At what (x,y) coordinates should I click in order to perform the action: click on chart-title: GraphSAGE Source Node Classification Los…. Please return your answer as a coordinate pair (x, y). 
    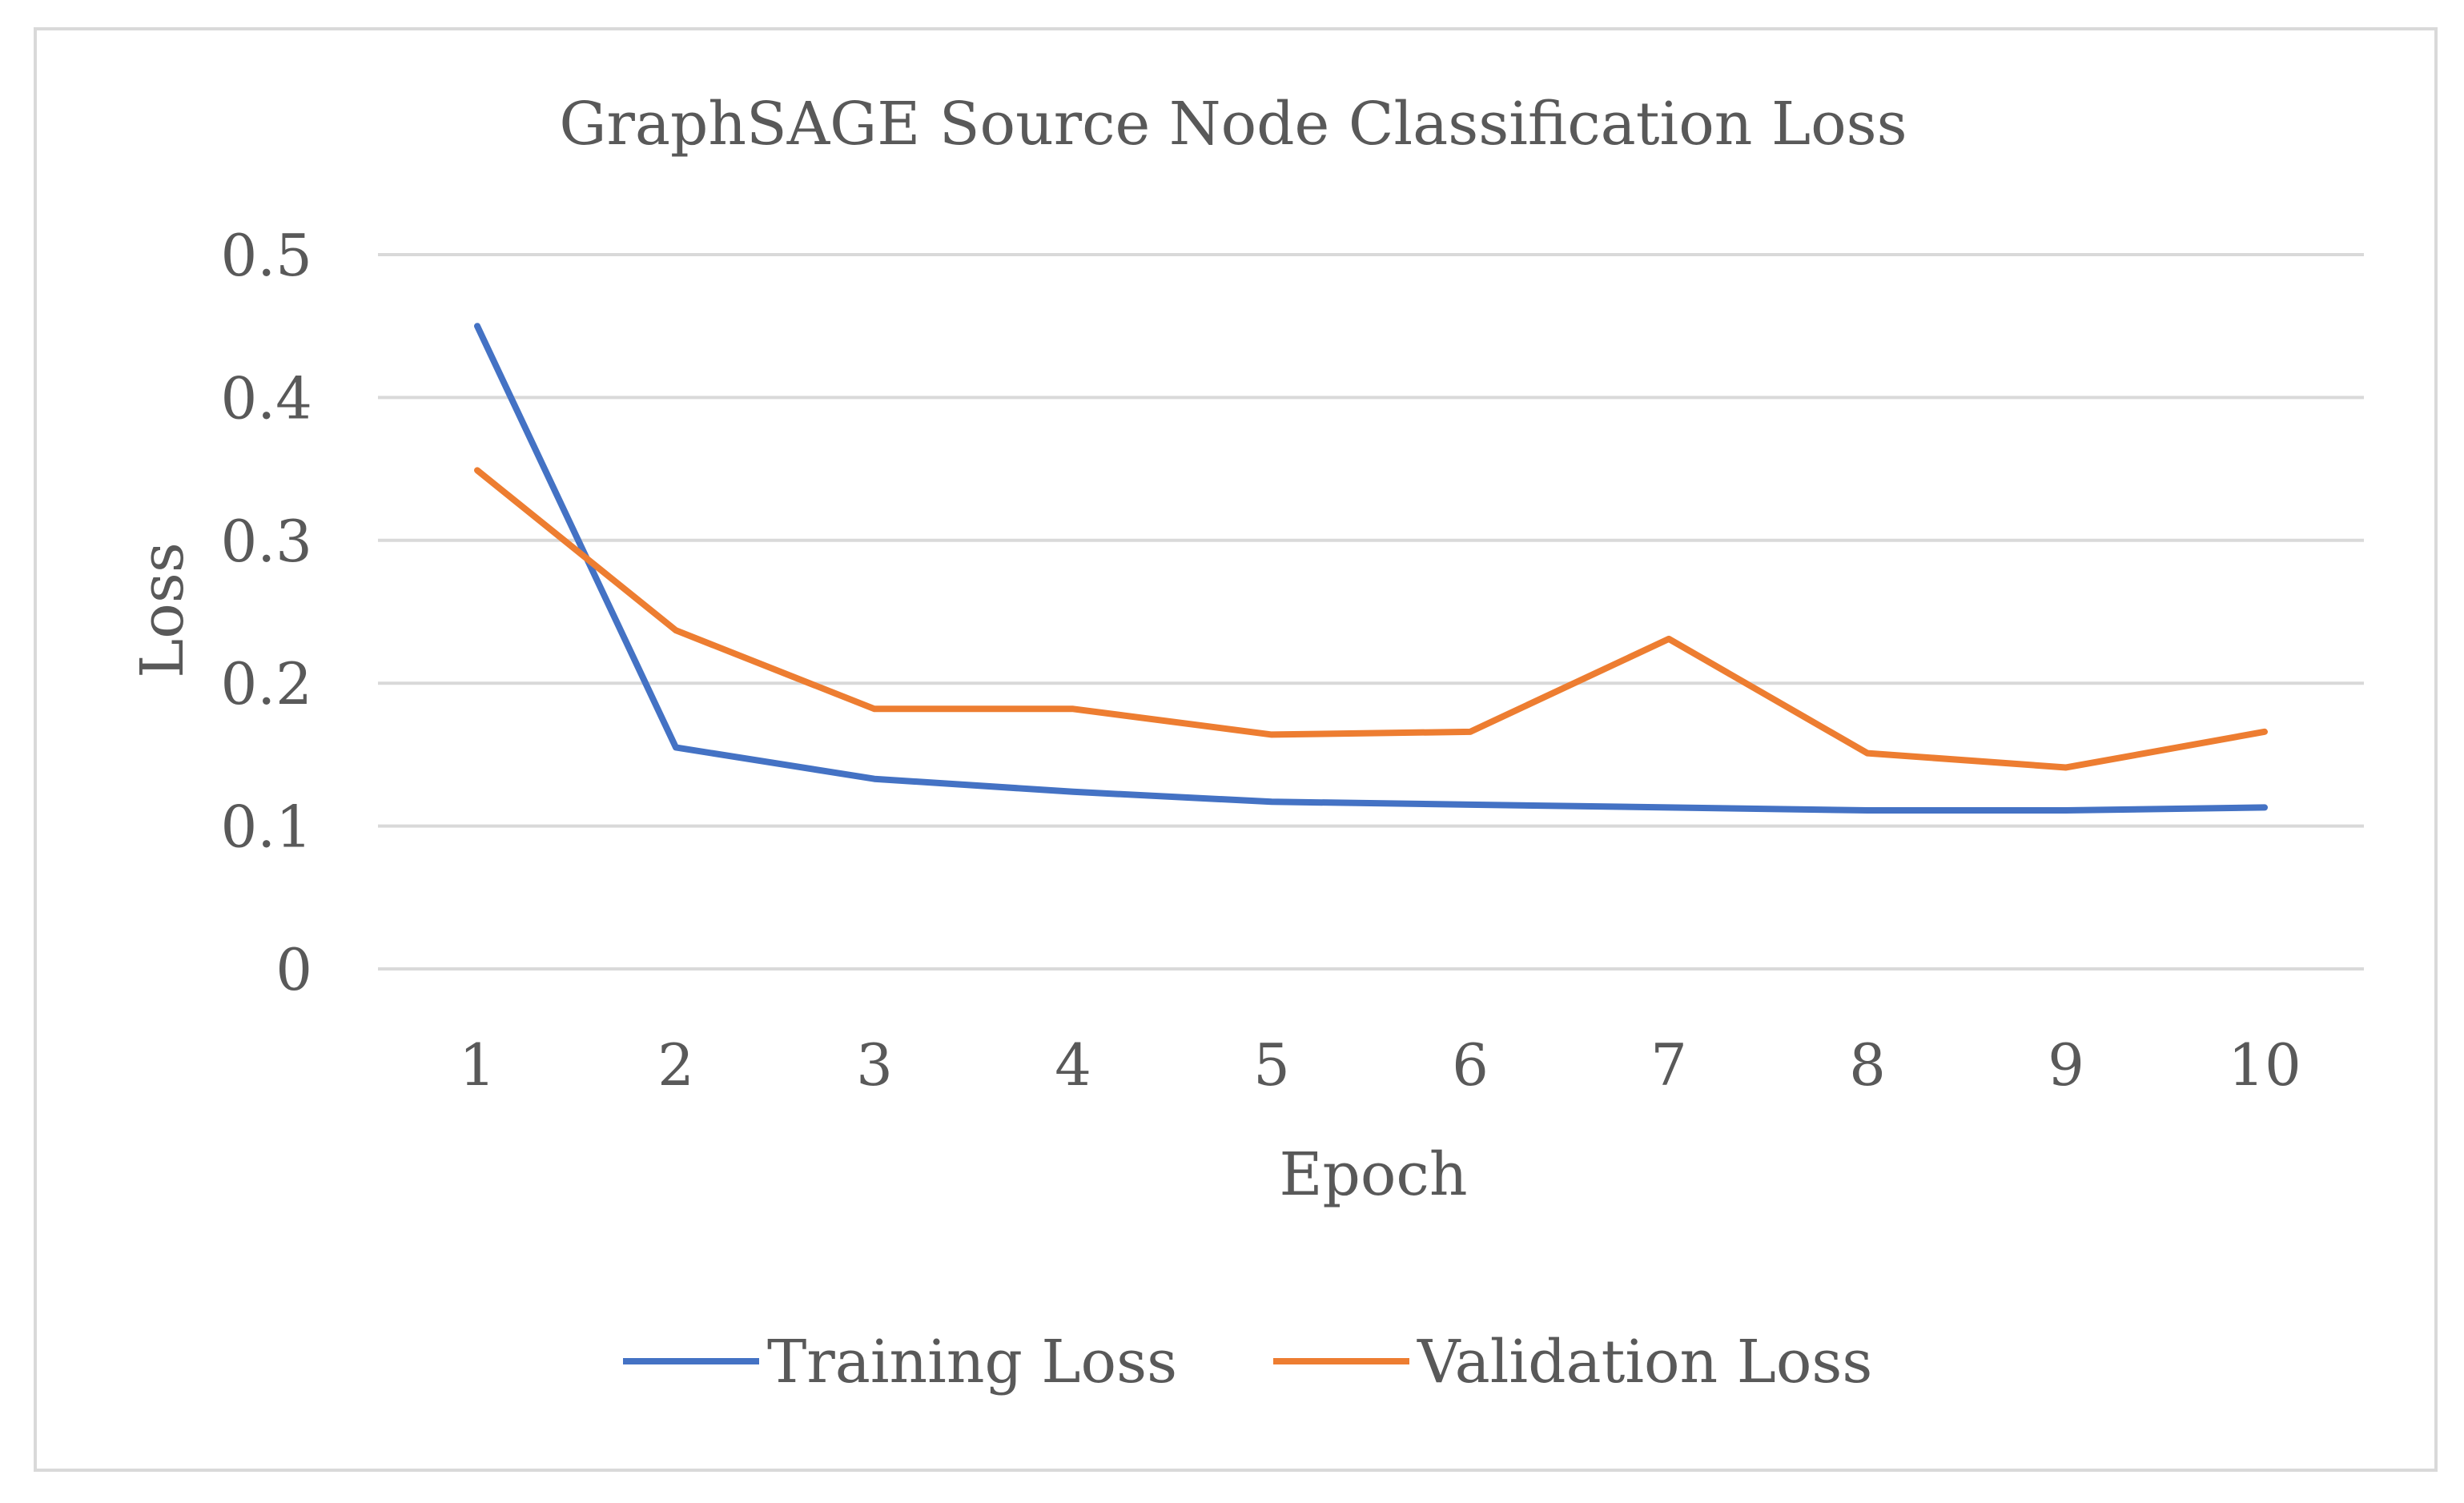
    Looking at the image, I should click on (1233, 124).